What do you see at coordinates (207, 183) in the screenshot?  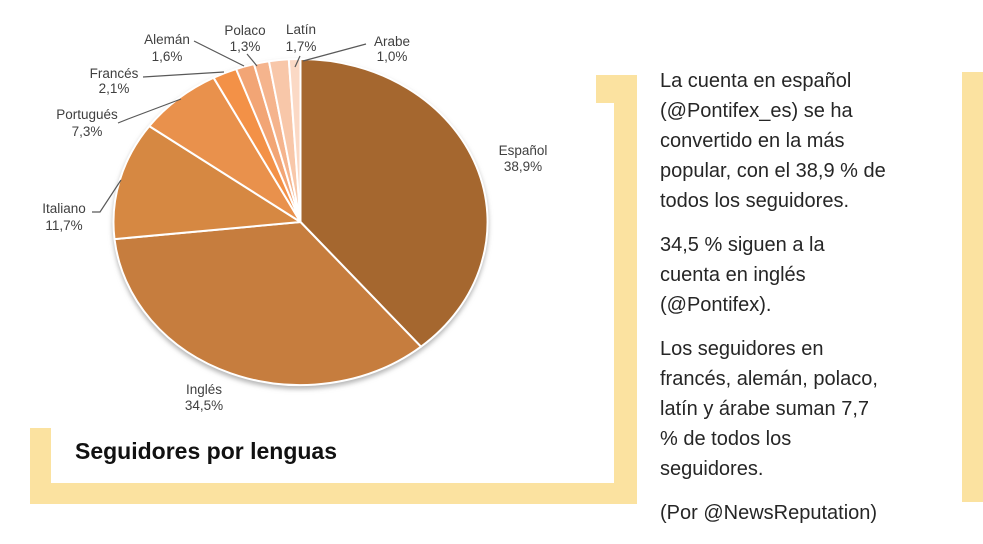 I see `pie-slice-italiano` at bounding box center [207, 183].